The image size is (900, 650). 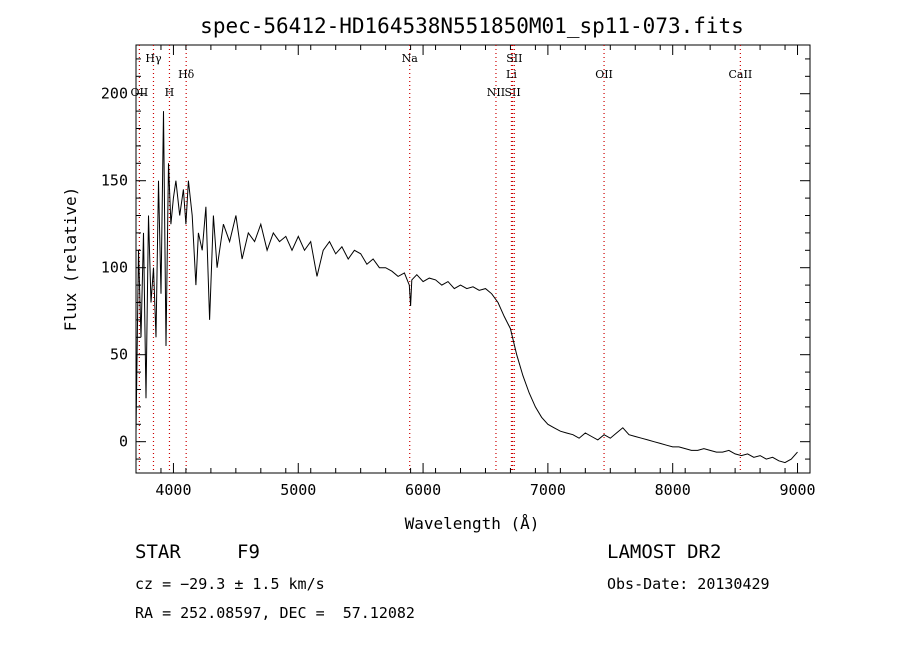 I want to click on spectral-line-label: Hγ, so click(x=153, y=58).